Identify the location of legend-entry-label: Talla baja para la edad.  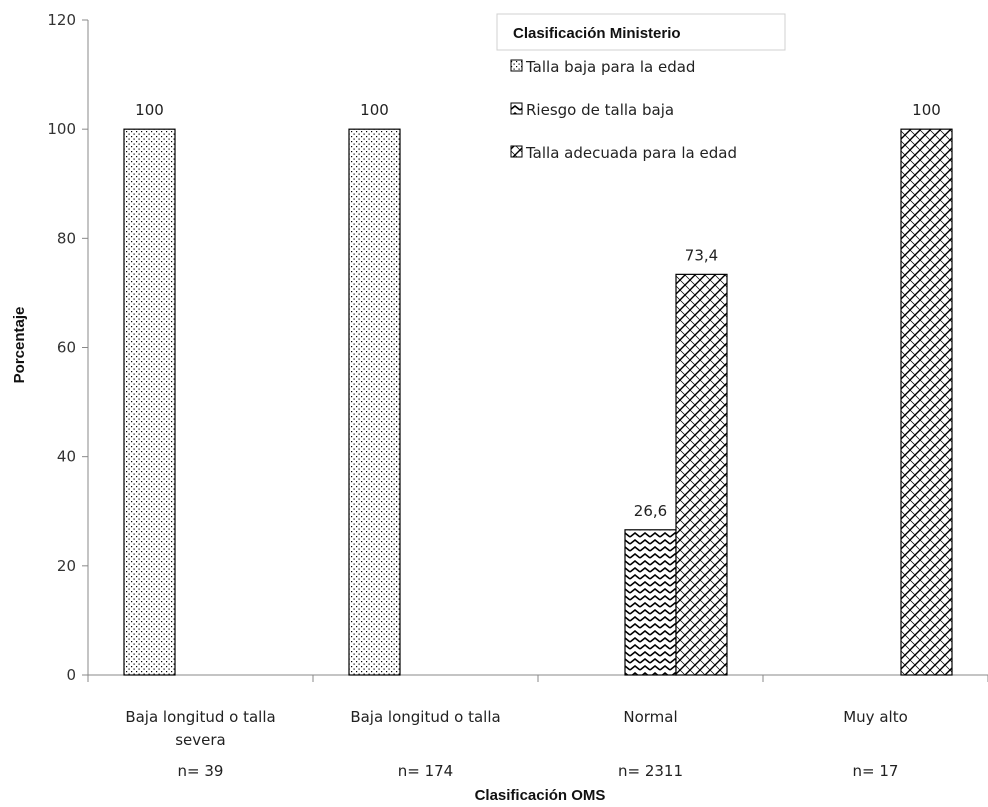
(610, 67).